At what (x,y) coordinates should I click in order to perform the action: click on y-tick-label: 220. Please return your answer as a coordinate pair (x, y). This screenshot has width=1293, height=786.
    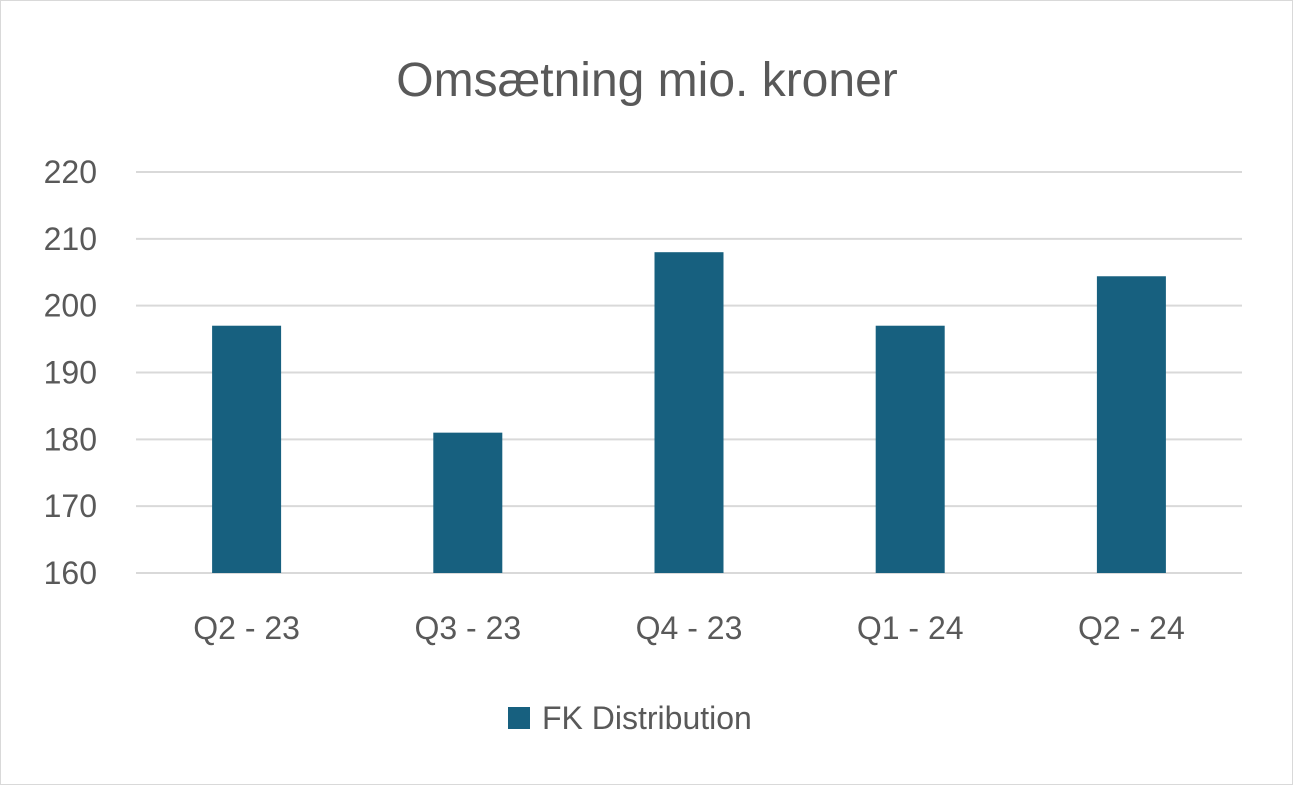
    Looking at the image, I should click on (70, 172).